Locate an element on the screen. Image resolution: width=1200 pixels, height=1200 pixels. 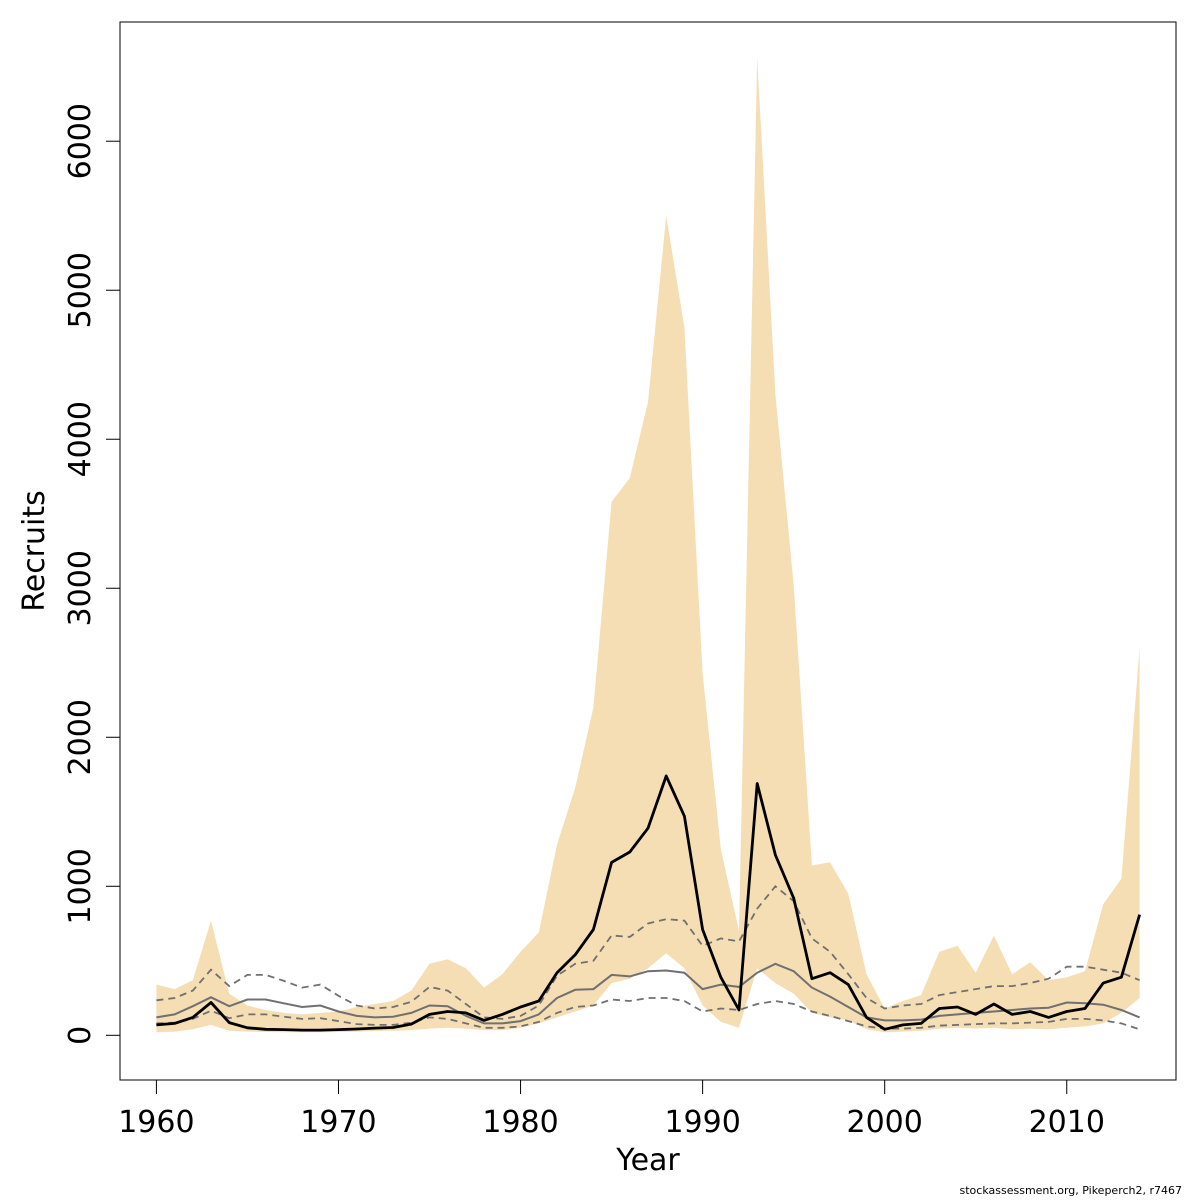
y-tick-label: 2000 is located at coordinates (80, 737).